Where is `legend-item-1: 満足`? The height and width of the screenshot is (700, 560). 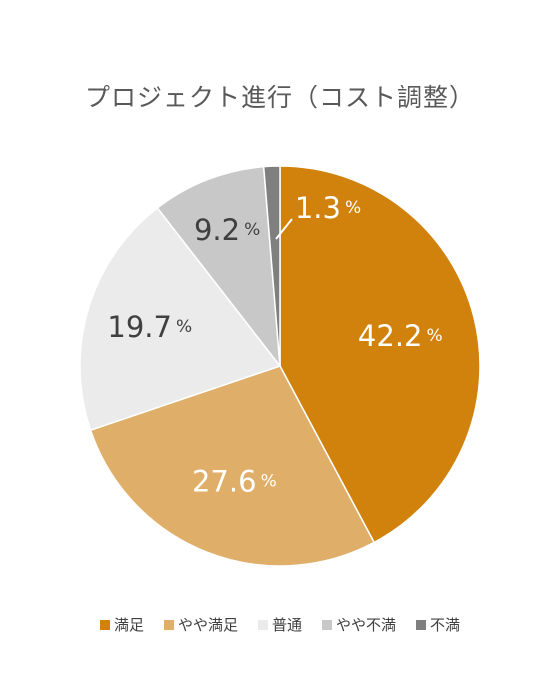
legend-item-1: 満足 is located at coordinates (121, 624).